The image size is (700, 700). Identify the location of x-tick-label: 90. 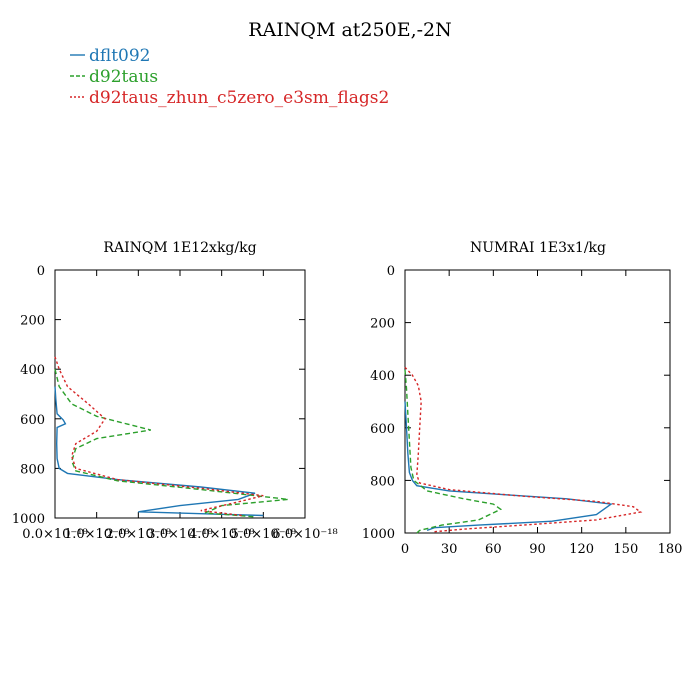
(537, 549).